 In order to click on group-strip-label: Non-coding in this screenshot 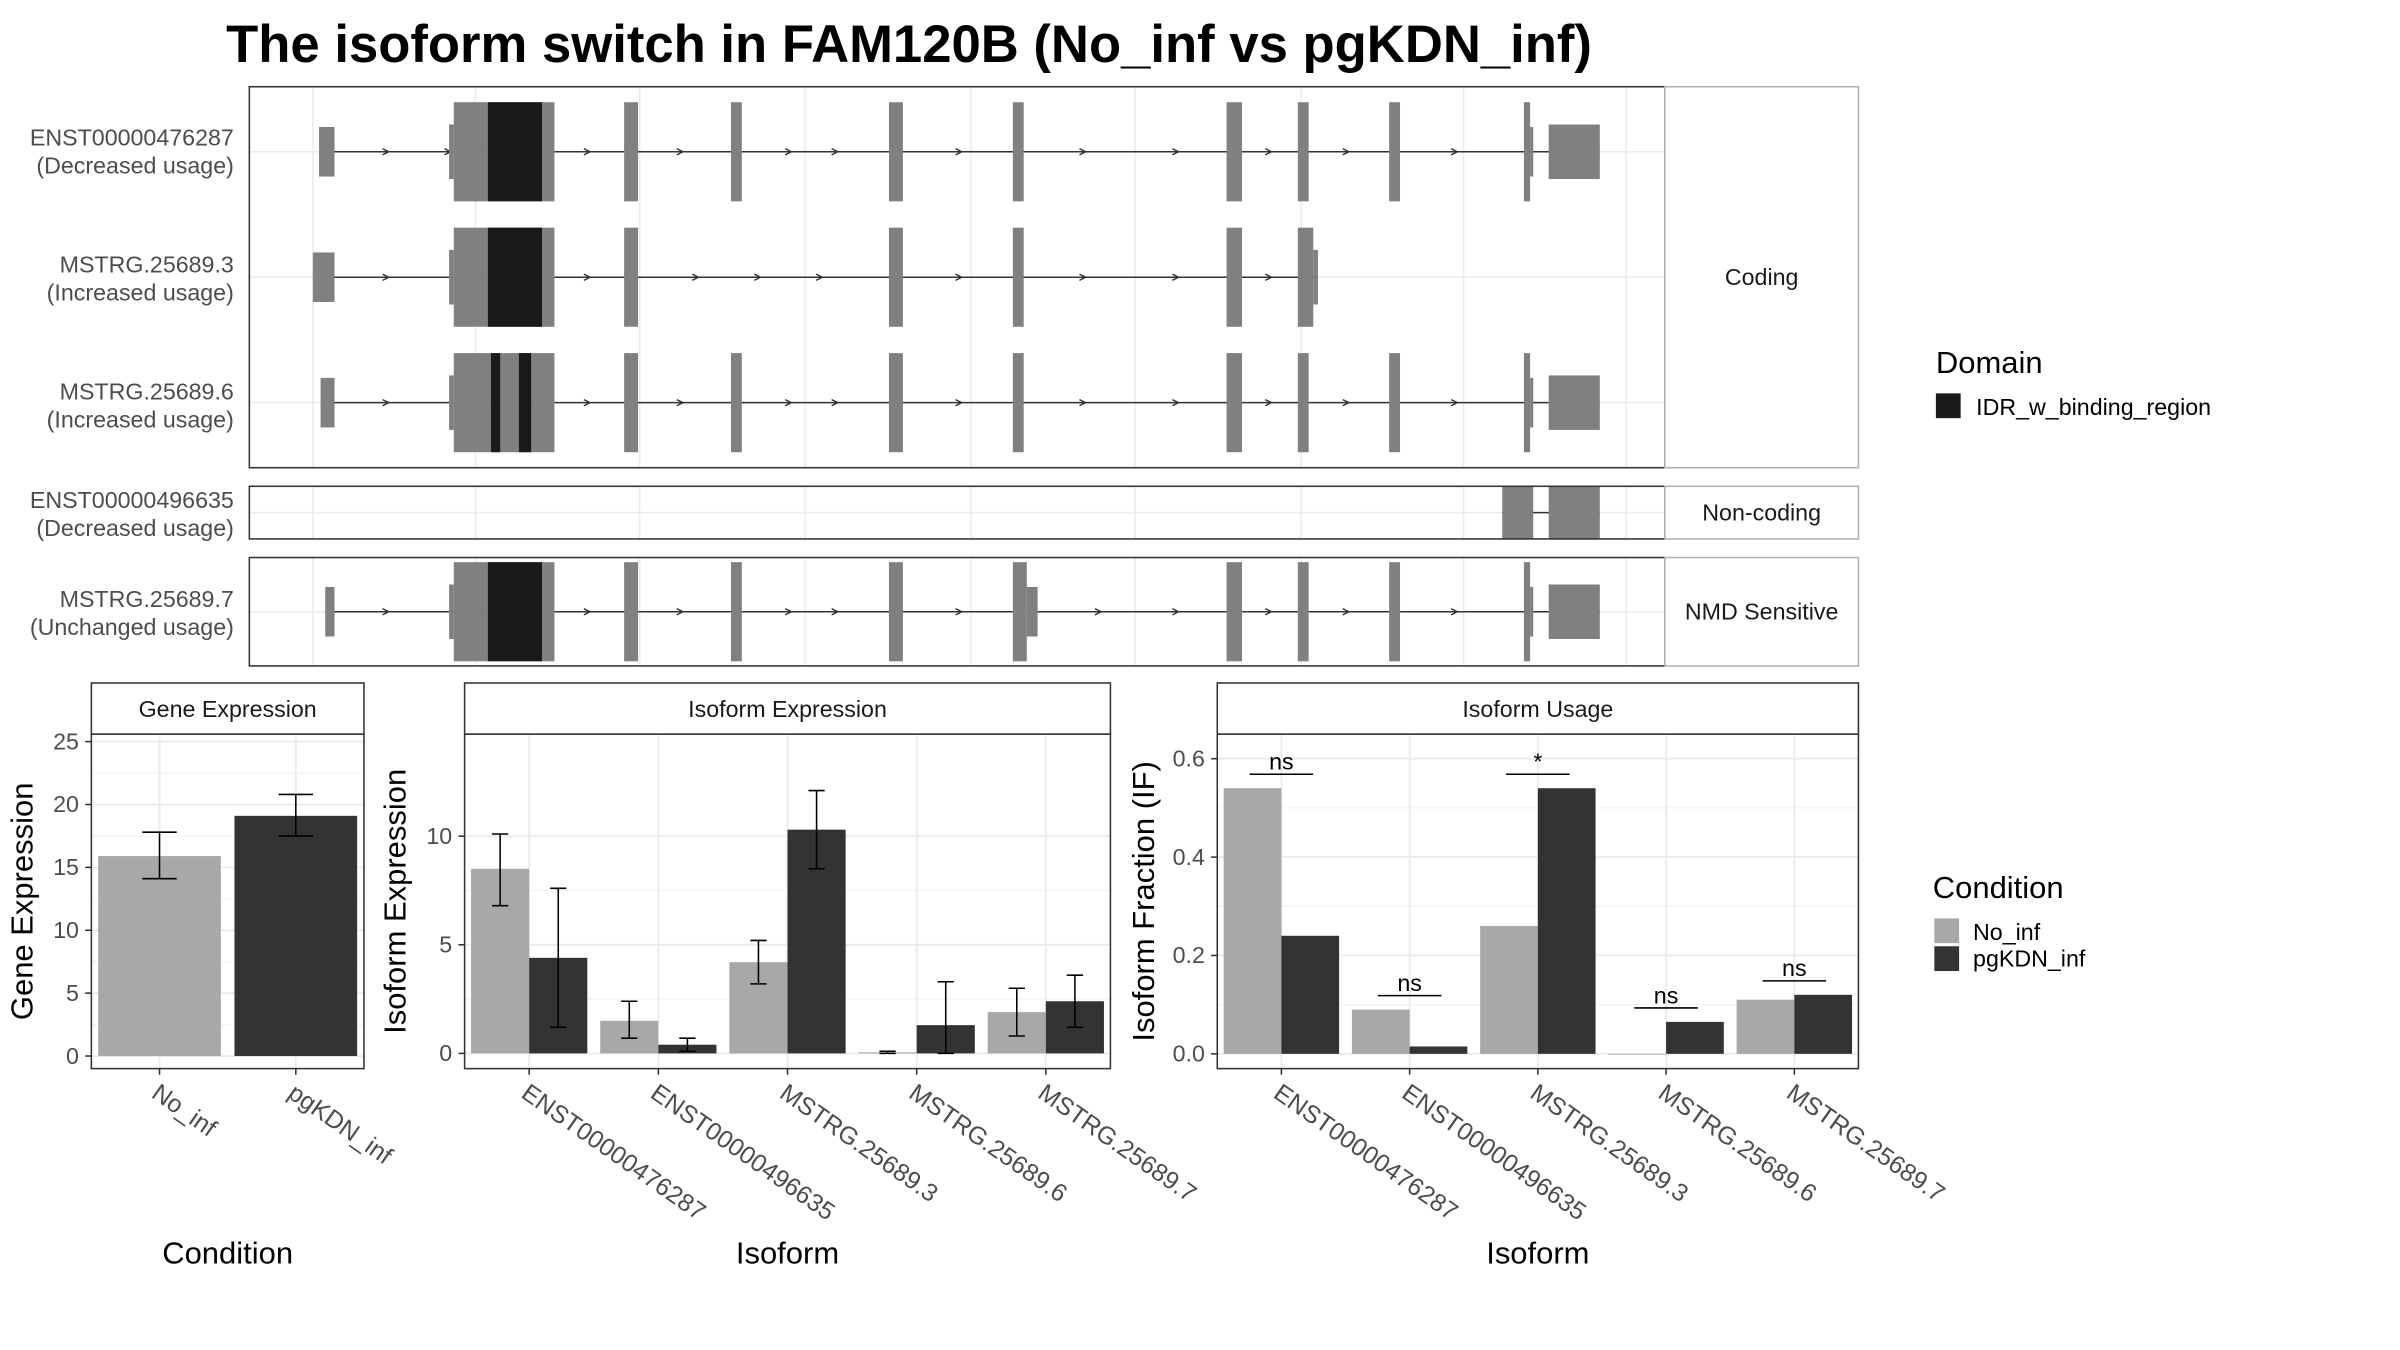, I will do `click(1761, 512)`.